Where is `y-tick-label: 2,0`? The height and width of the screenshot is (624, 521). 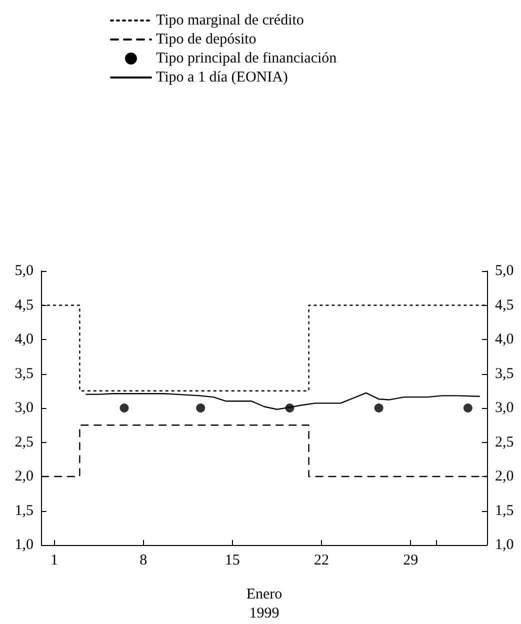
y-tick-label: 2,0 is located at coordinates (24, 476).